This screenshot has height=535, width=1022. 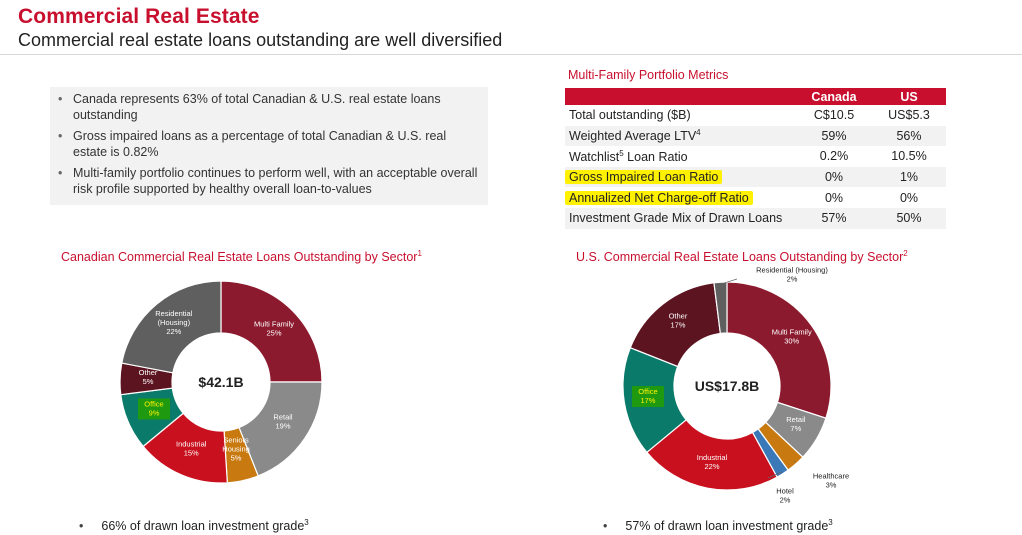 I want to click on slice-label-seniors-housing: Seniors Housing 5%, so click(x=236, y=448).